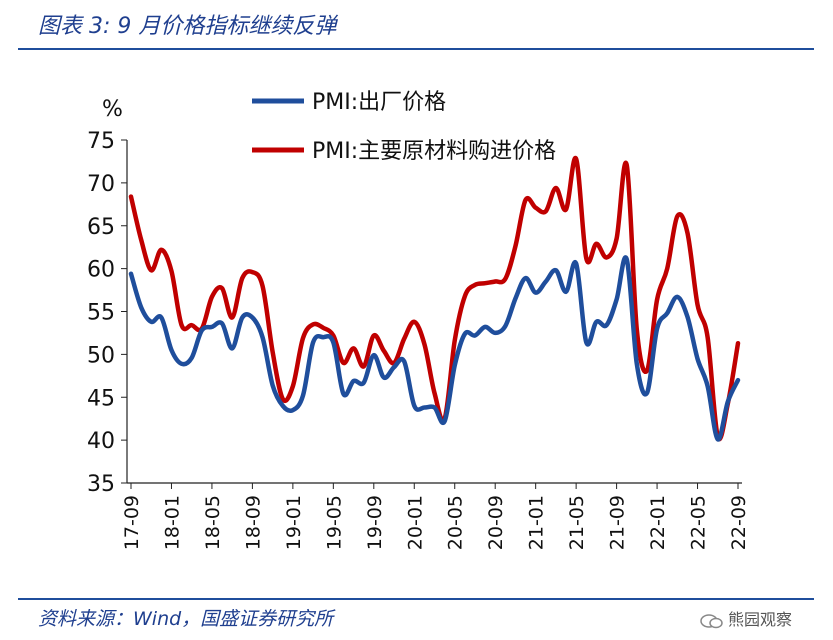 This screenshot has height=640, width=833. Describe the element at coordinates (186, 619) in the screenshot. I see `source-note: 资料来源：Wind，国盛证券研究所` at that location.